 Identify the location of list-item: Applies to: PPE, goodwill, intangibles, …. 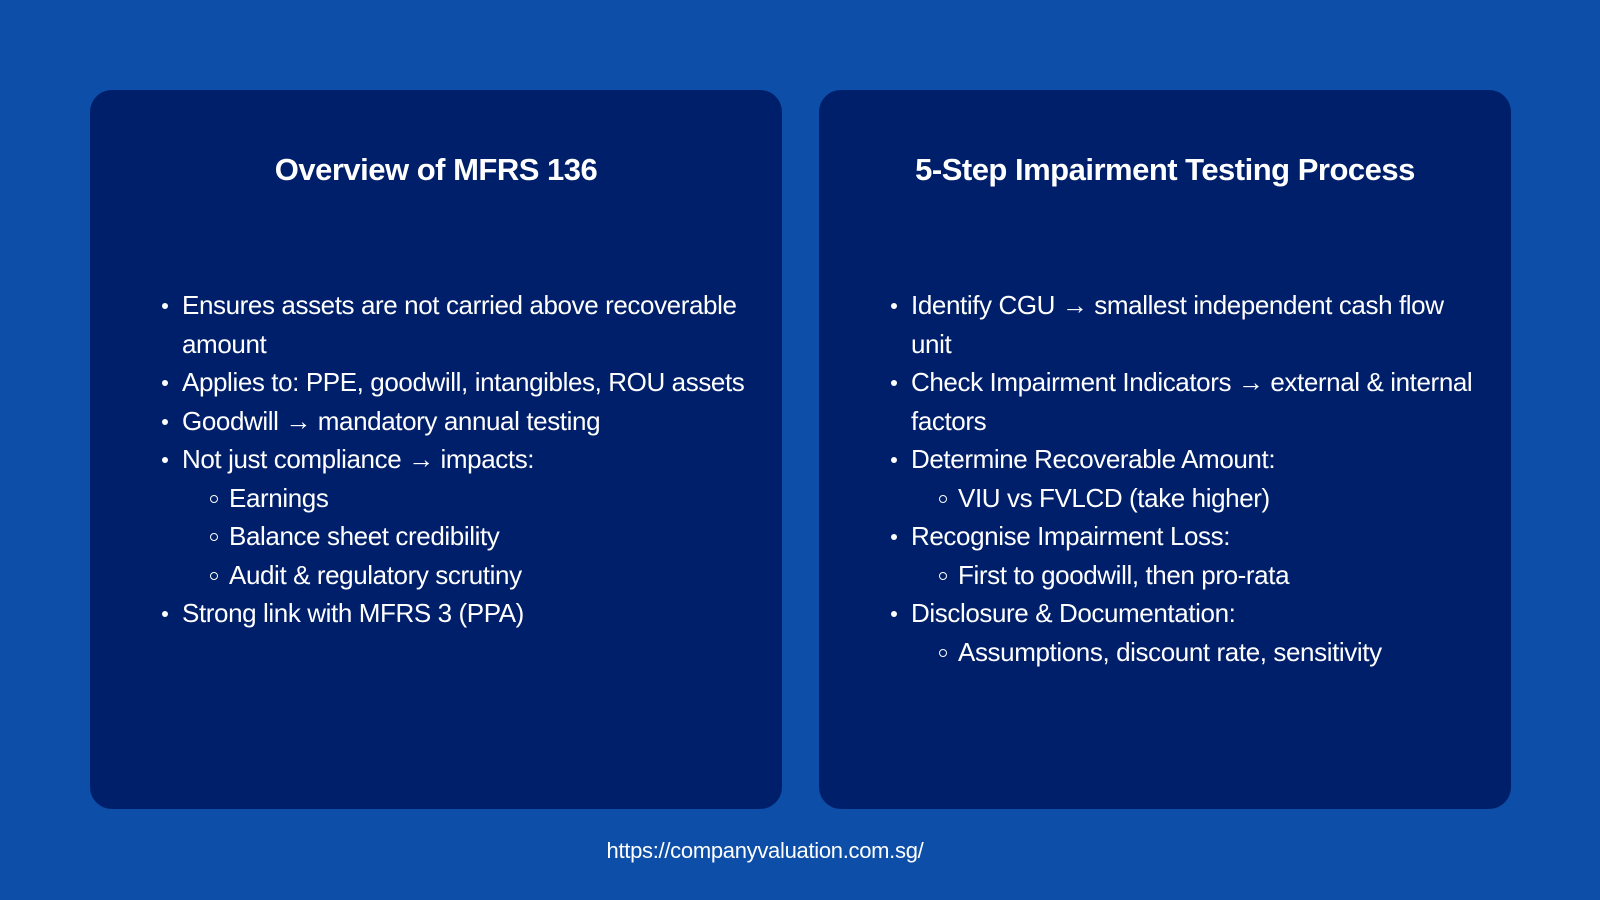
(456, 382).